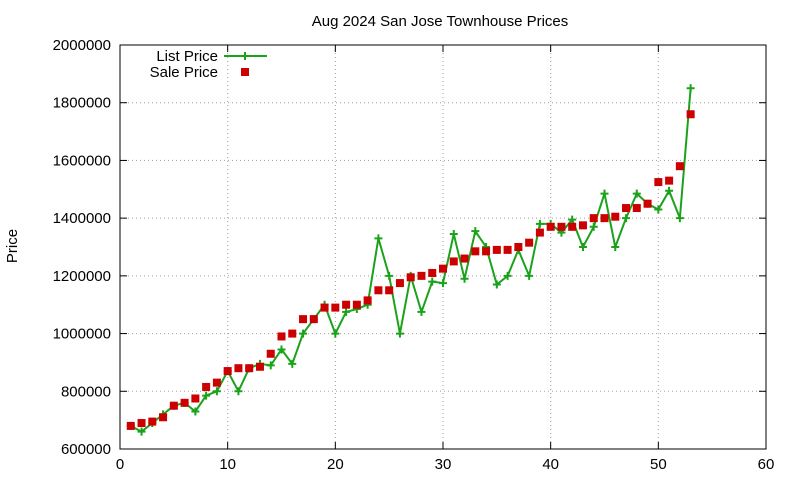  I want to click on x-tick-label: 40, so click(550, 464).